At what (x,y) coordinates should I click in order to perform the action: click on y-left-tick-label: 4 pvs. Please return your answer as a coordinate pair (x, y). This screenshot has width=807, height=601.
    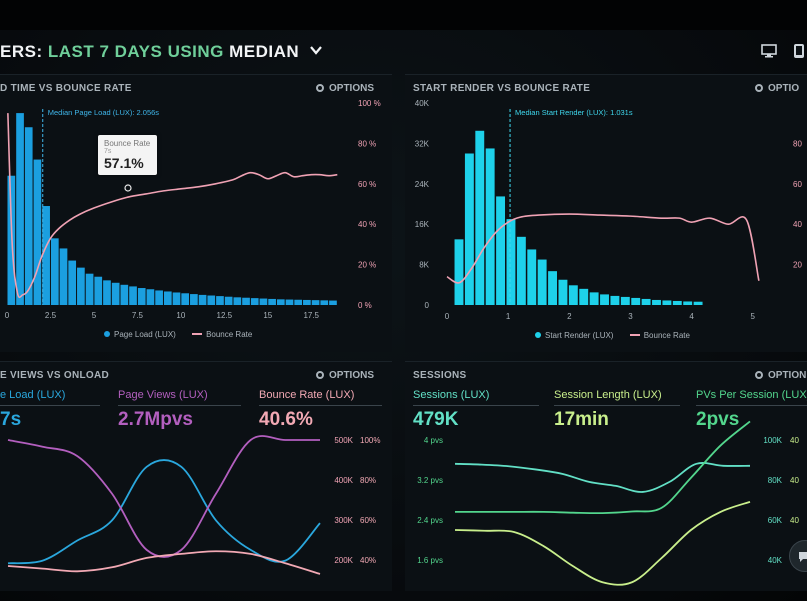
    Looking at the image, I should click on (433, 440).